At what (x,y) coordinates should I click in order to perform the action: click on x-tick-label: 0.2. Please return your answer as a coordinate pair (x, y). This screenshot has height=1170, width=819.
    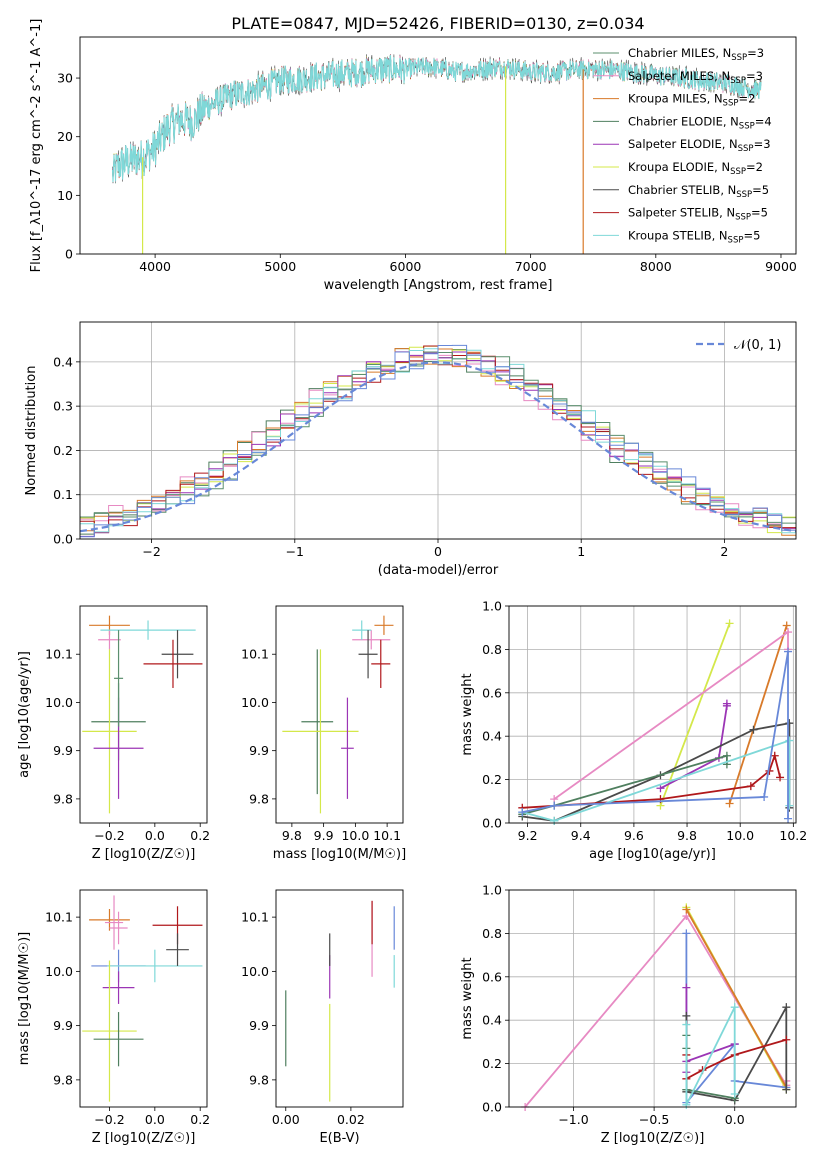
    Looking at the image, I should click on (200, 1119).